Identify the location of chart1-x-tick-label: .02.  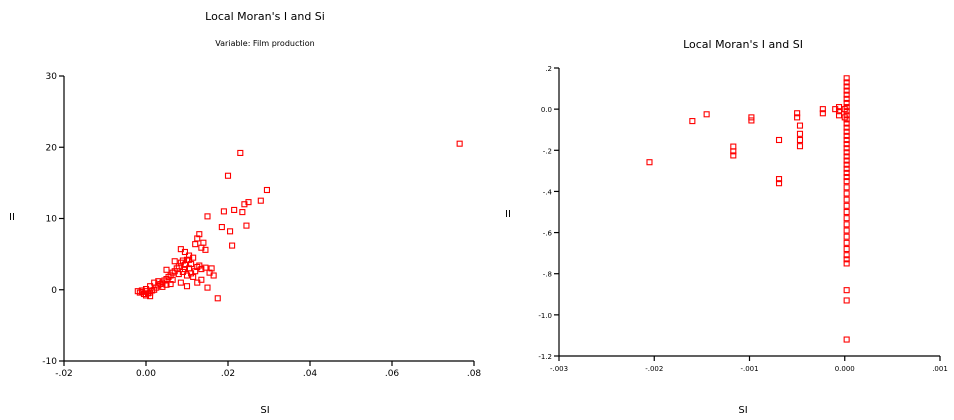
(228, 374).